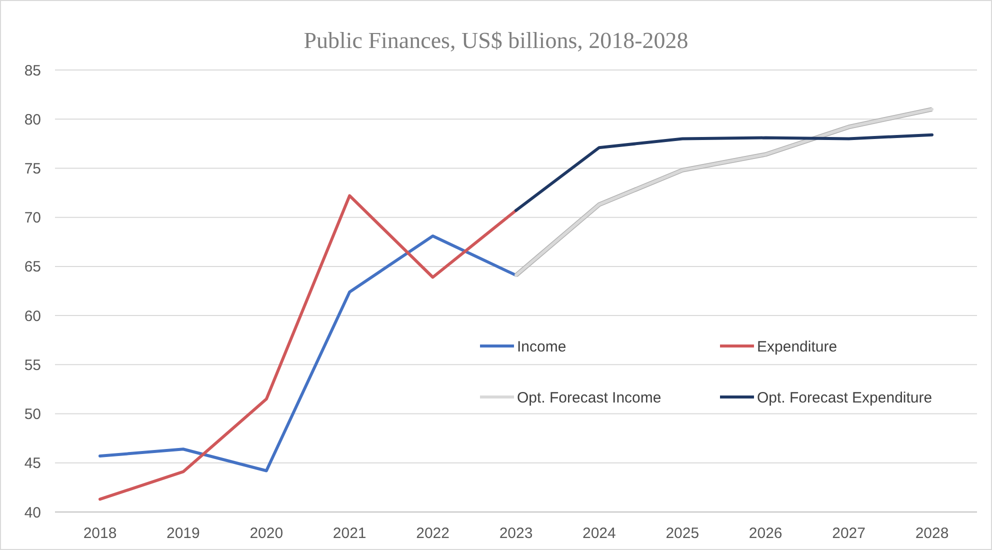 This screenshot has height=550, width=992. Describe the element at coordinates (267, 533) in the screenshot. I see `x-tick-label: 2020` at that location.